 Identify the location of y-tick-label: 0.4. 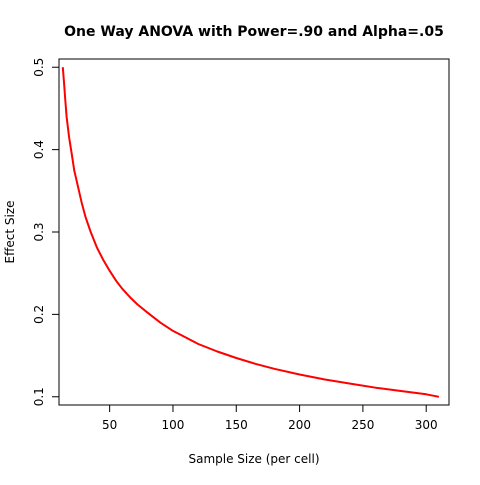
(39, 149).